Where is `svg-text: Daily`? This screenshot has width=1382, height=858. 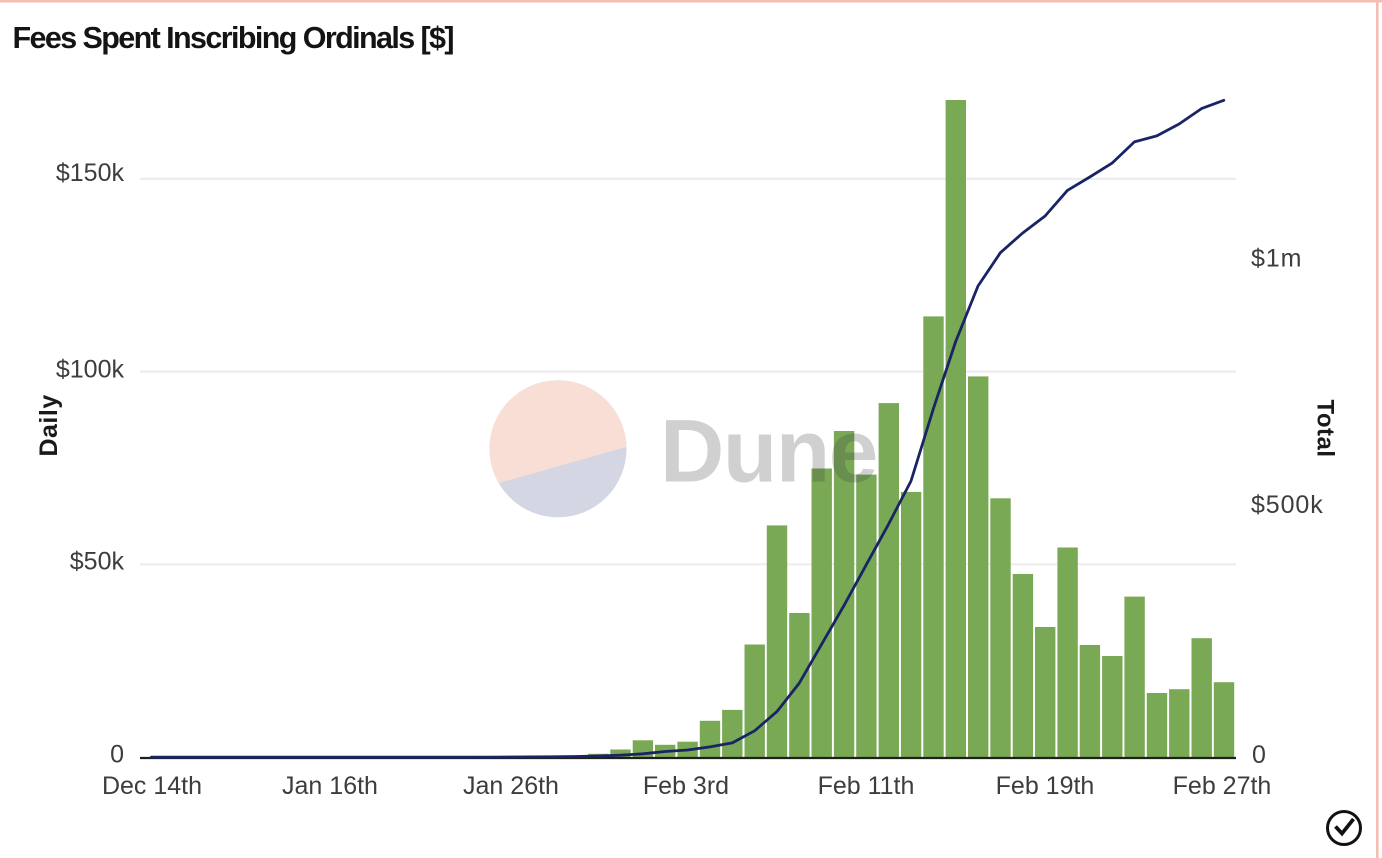 svg-text: Daily is located at coordinates (49, 425).